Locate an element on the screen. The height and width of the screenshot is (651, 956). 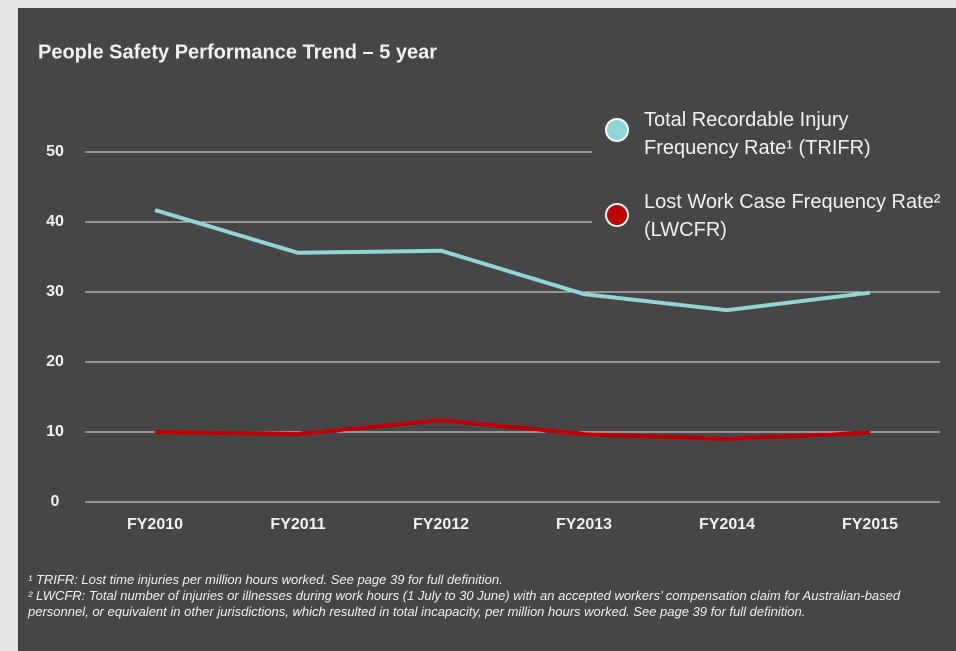
chart-title: People Safety Performance Trend – 5 year is located at coordinates (237, 52).